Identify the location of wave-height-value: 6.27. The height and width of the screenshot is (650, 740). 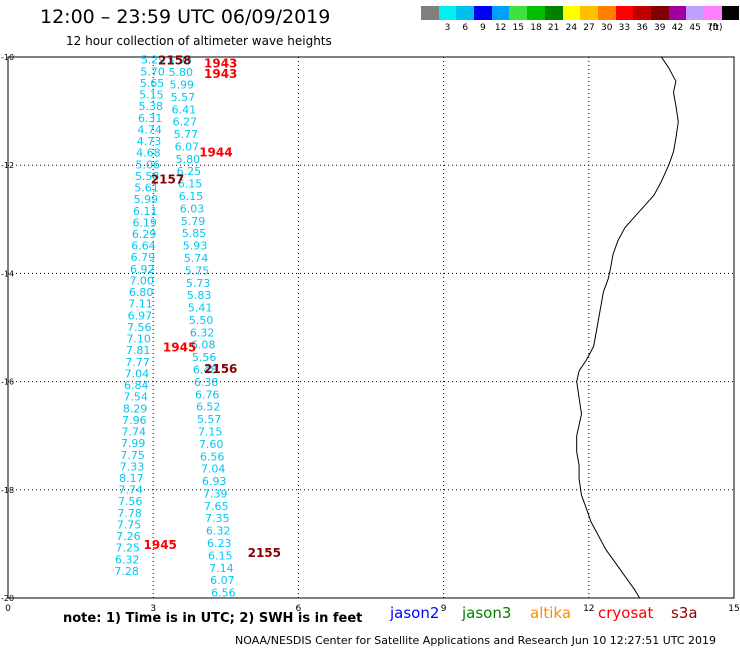
(185, 122).